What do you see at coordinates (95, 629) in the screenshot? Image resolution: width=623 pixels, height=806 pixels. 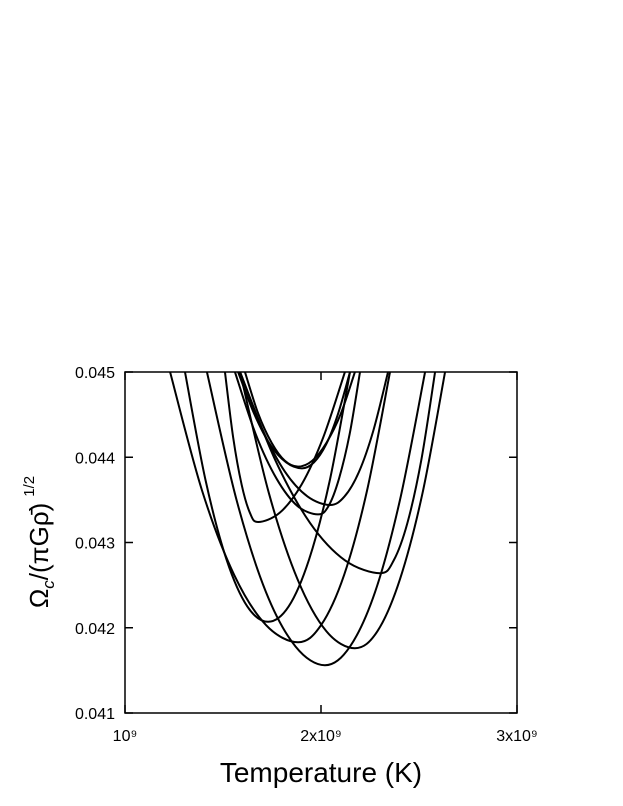 I see `y-tick-label: 0.042` at bounding box center [95, 629].